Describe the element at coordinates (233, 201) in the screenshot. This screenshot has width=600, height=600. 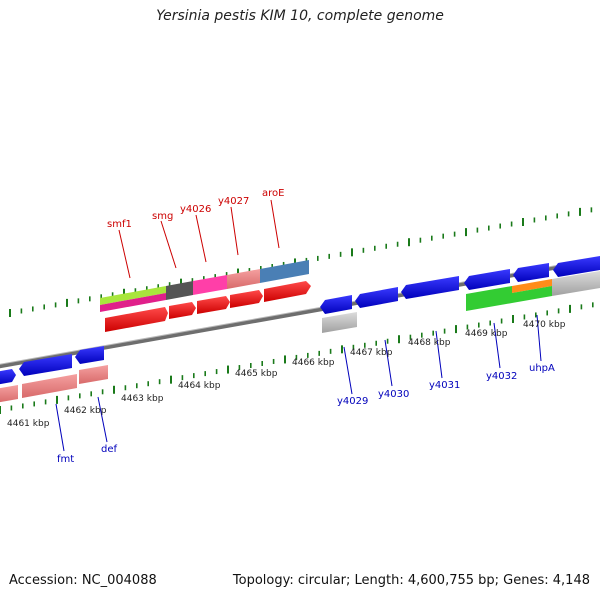
I see `gene-label-y4027: y4027` at that location.